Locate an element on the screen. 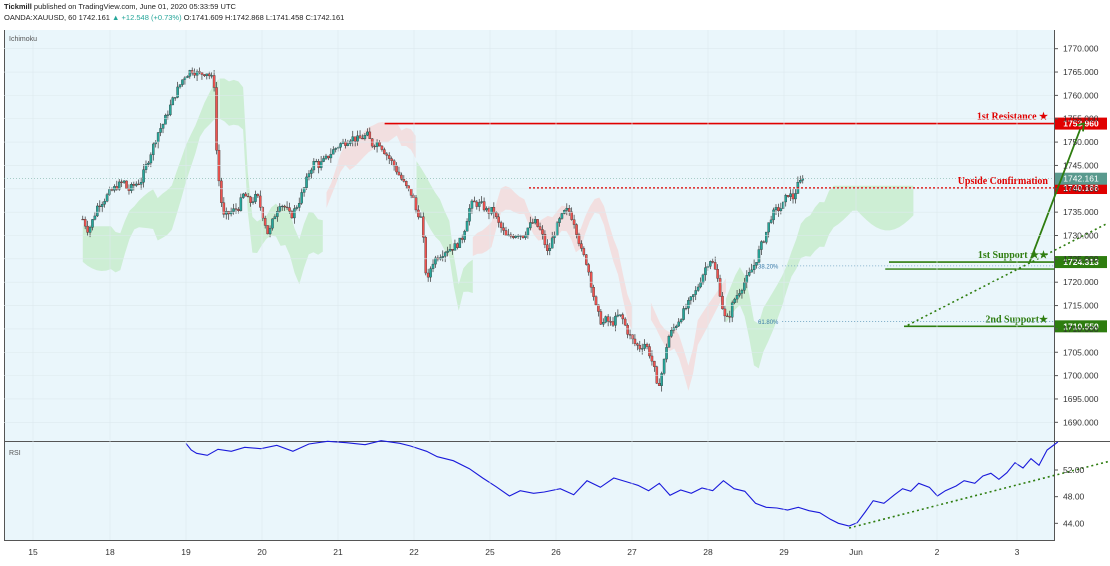 This screenshot has height=566, width=1110. price-axis is located at coordinates (1082, 285).